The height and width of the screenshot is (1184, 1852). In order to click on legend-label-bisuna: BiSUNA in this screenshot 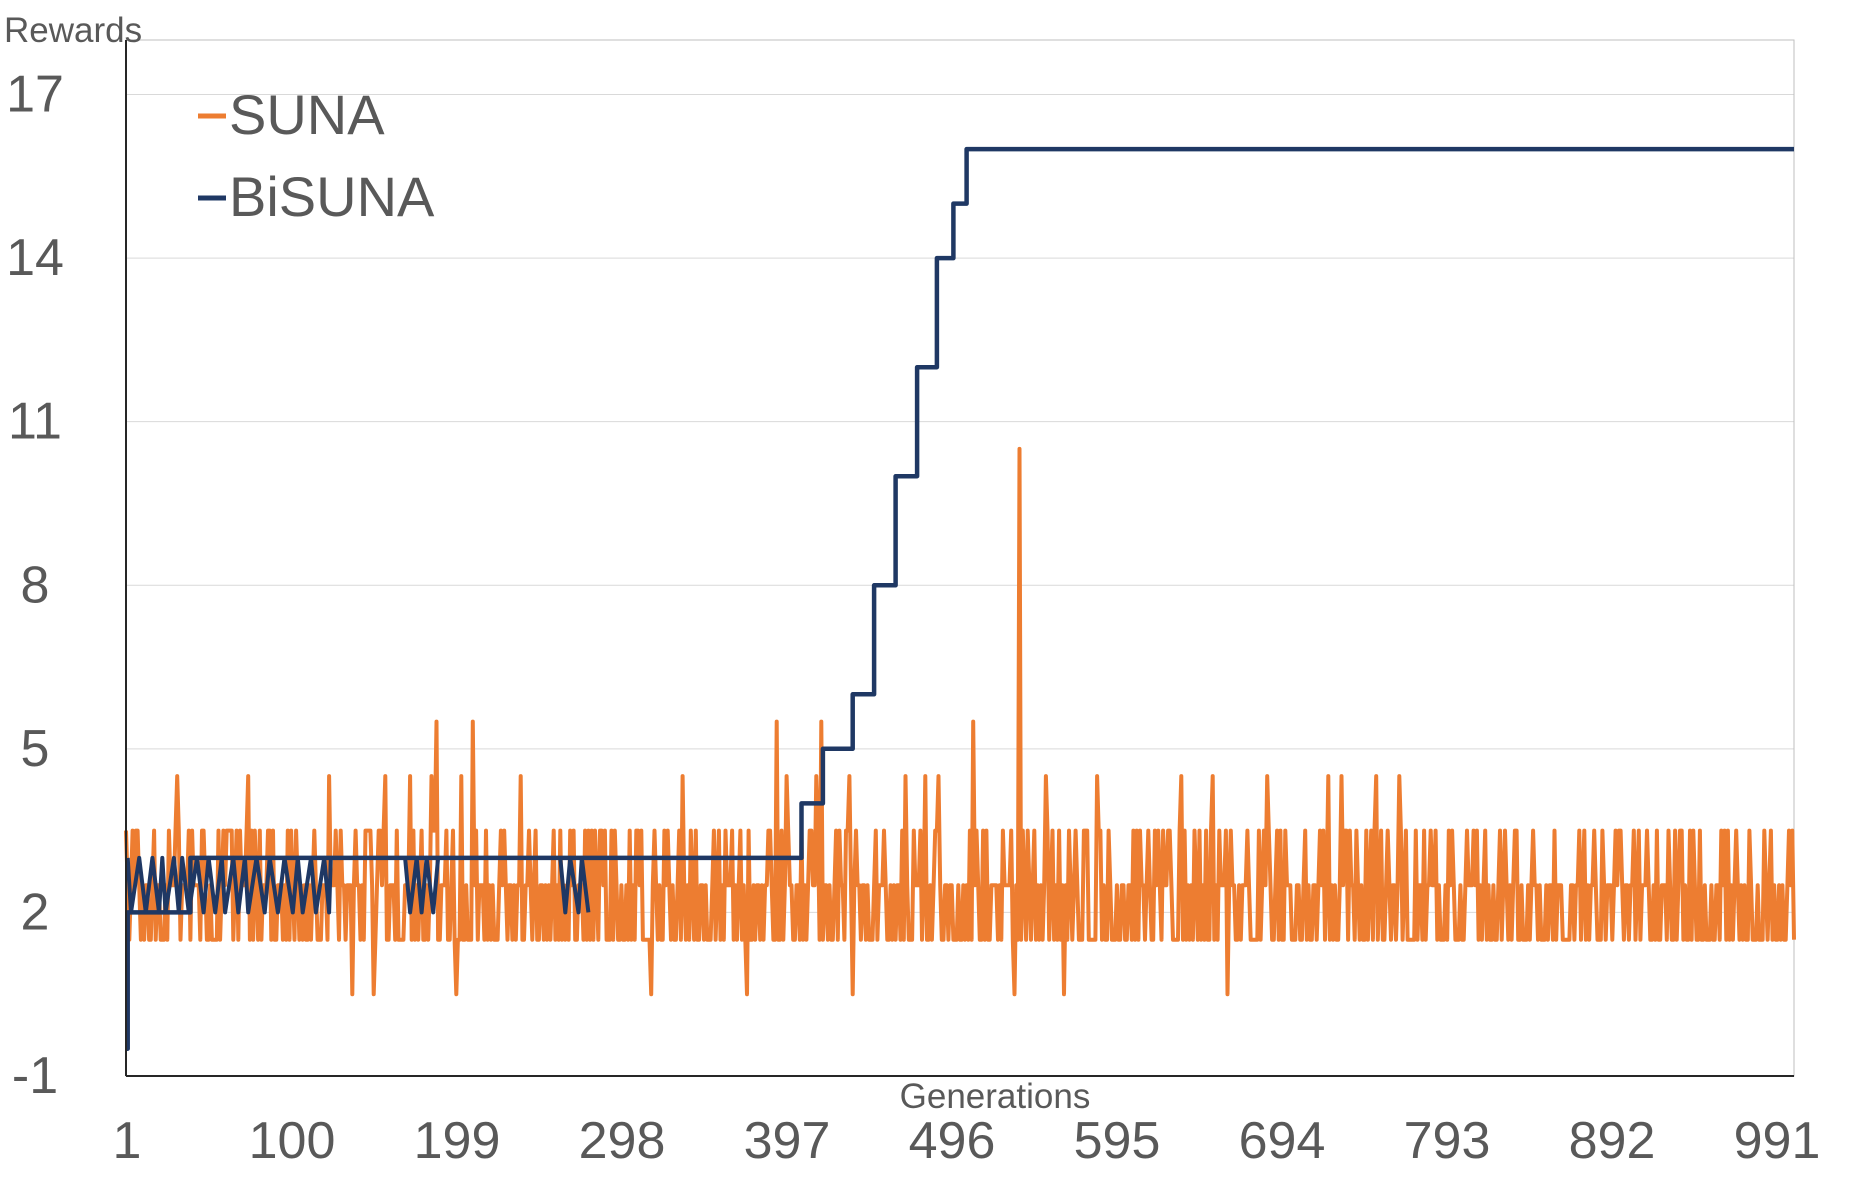, I will do `click(332, 196)`.